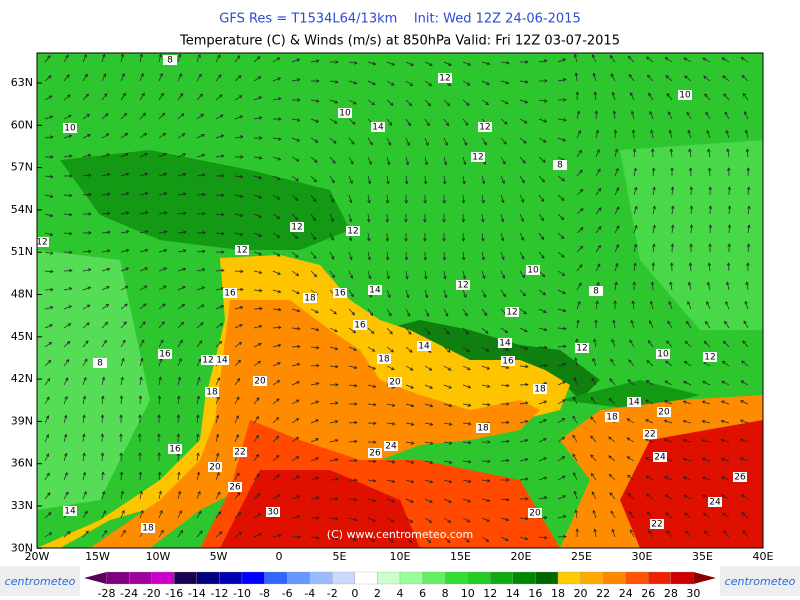 This screenshot has height=600, width=800. What do you see at coordinates (360, 326) in the screenshot?
I see `contour-label: 16` at bounding box center [360, 326].